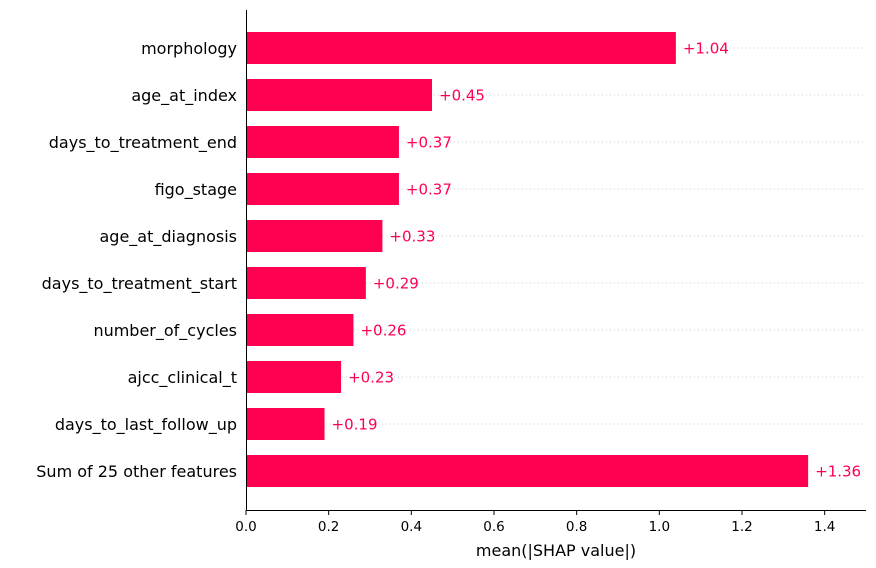 The image size is (876, 568). I want to click on bar-age-at-diagnosis, so click(314, 236).